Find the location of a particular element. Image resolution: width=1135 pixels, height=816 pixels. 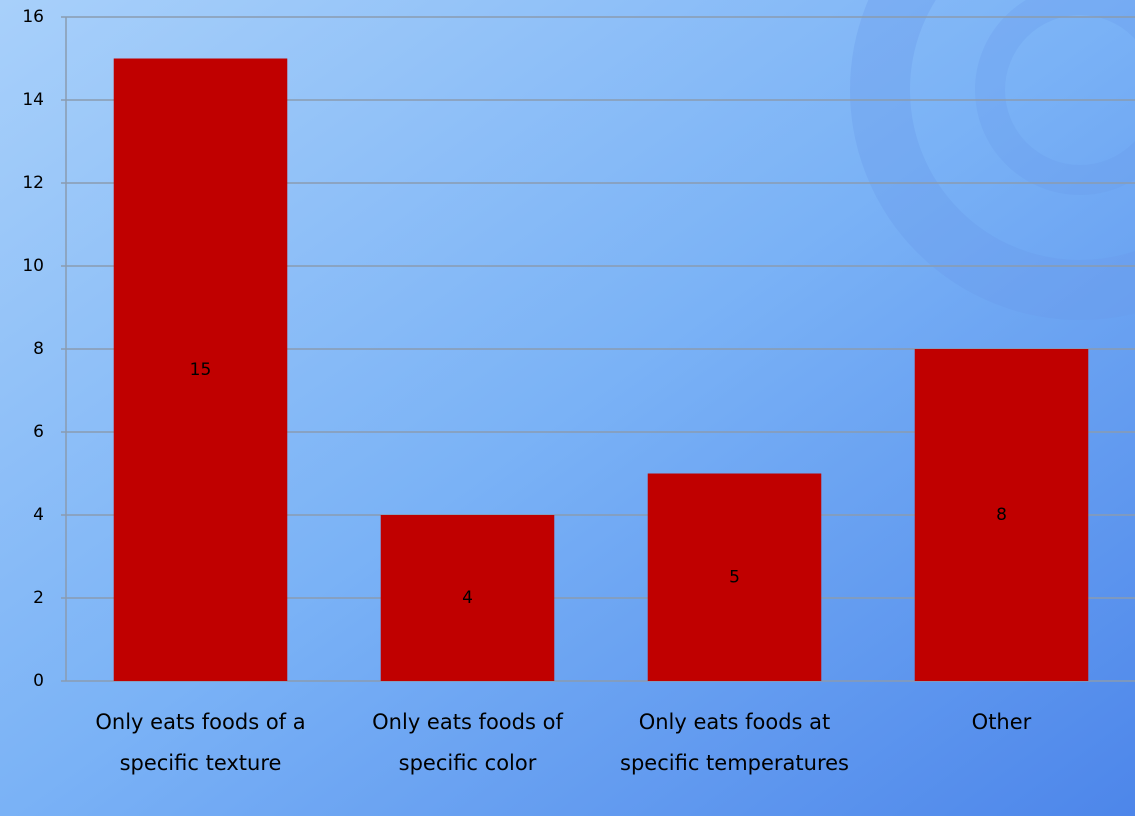

y-tick-label: 0 is located at coordinates (38, 681).